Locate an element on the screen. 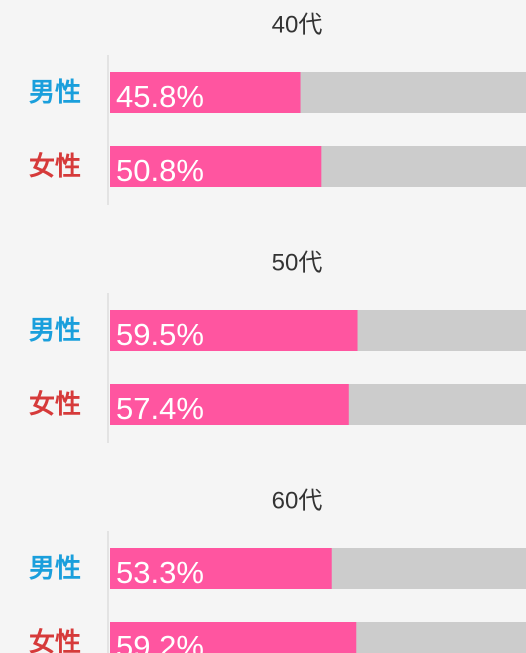 The image size is (526, 653). value-label: 59.2% is located at coordinates (160, 641).